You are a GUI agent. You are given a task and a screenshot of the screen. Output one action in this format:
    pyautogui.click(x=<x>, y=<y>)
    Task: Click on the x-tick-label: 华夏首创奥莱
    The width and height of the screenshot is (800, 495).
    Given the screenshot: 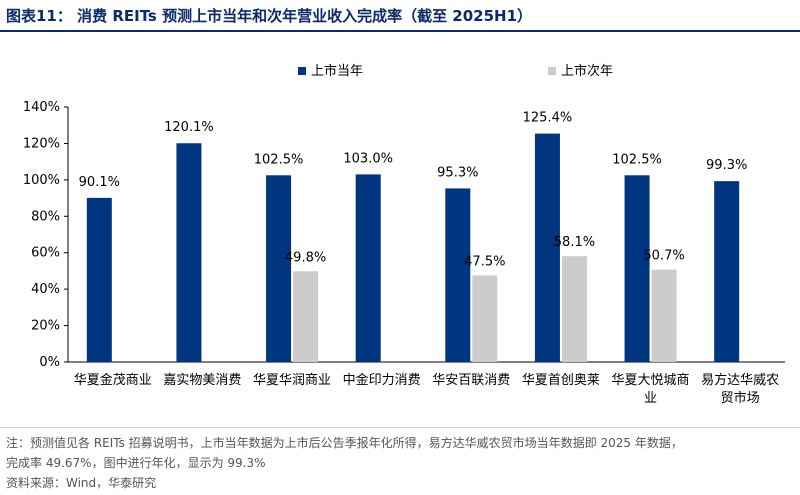 What is the action you would take?
    pyautogui.click(x=561, y=380)
    